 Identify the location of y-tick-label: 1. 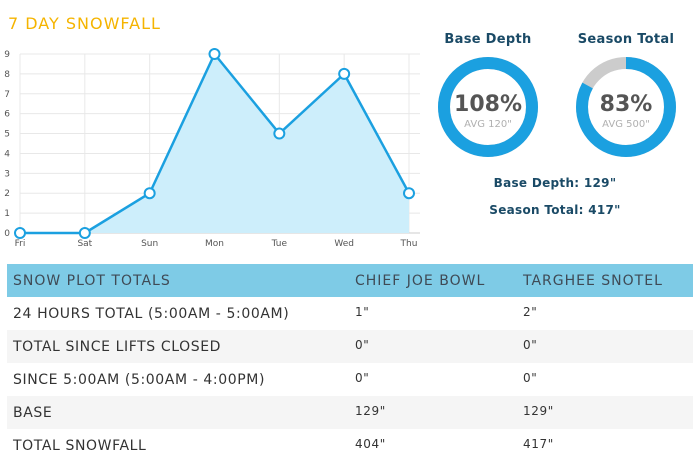
(7, 214).